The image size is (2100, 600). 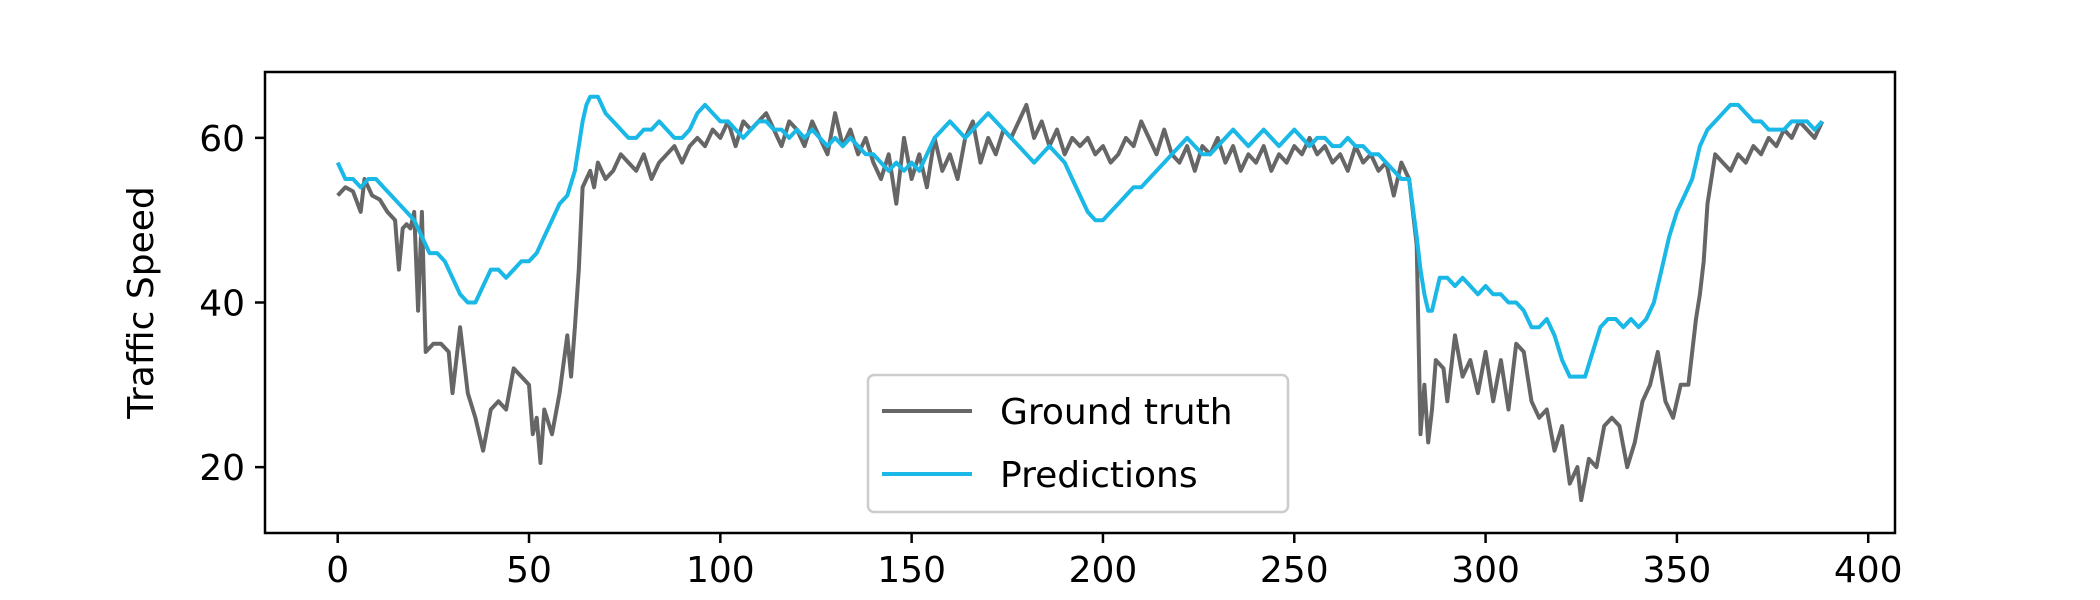 I want to click on legend-label: Ground truth, so click(x=1116, y=412).